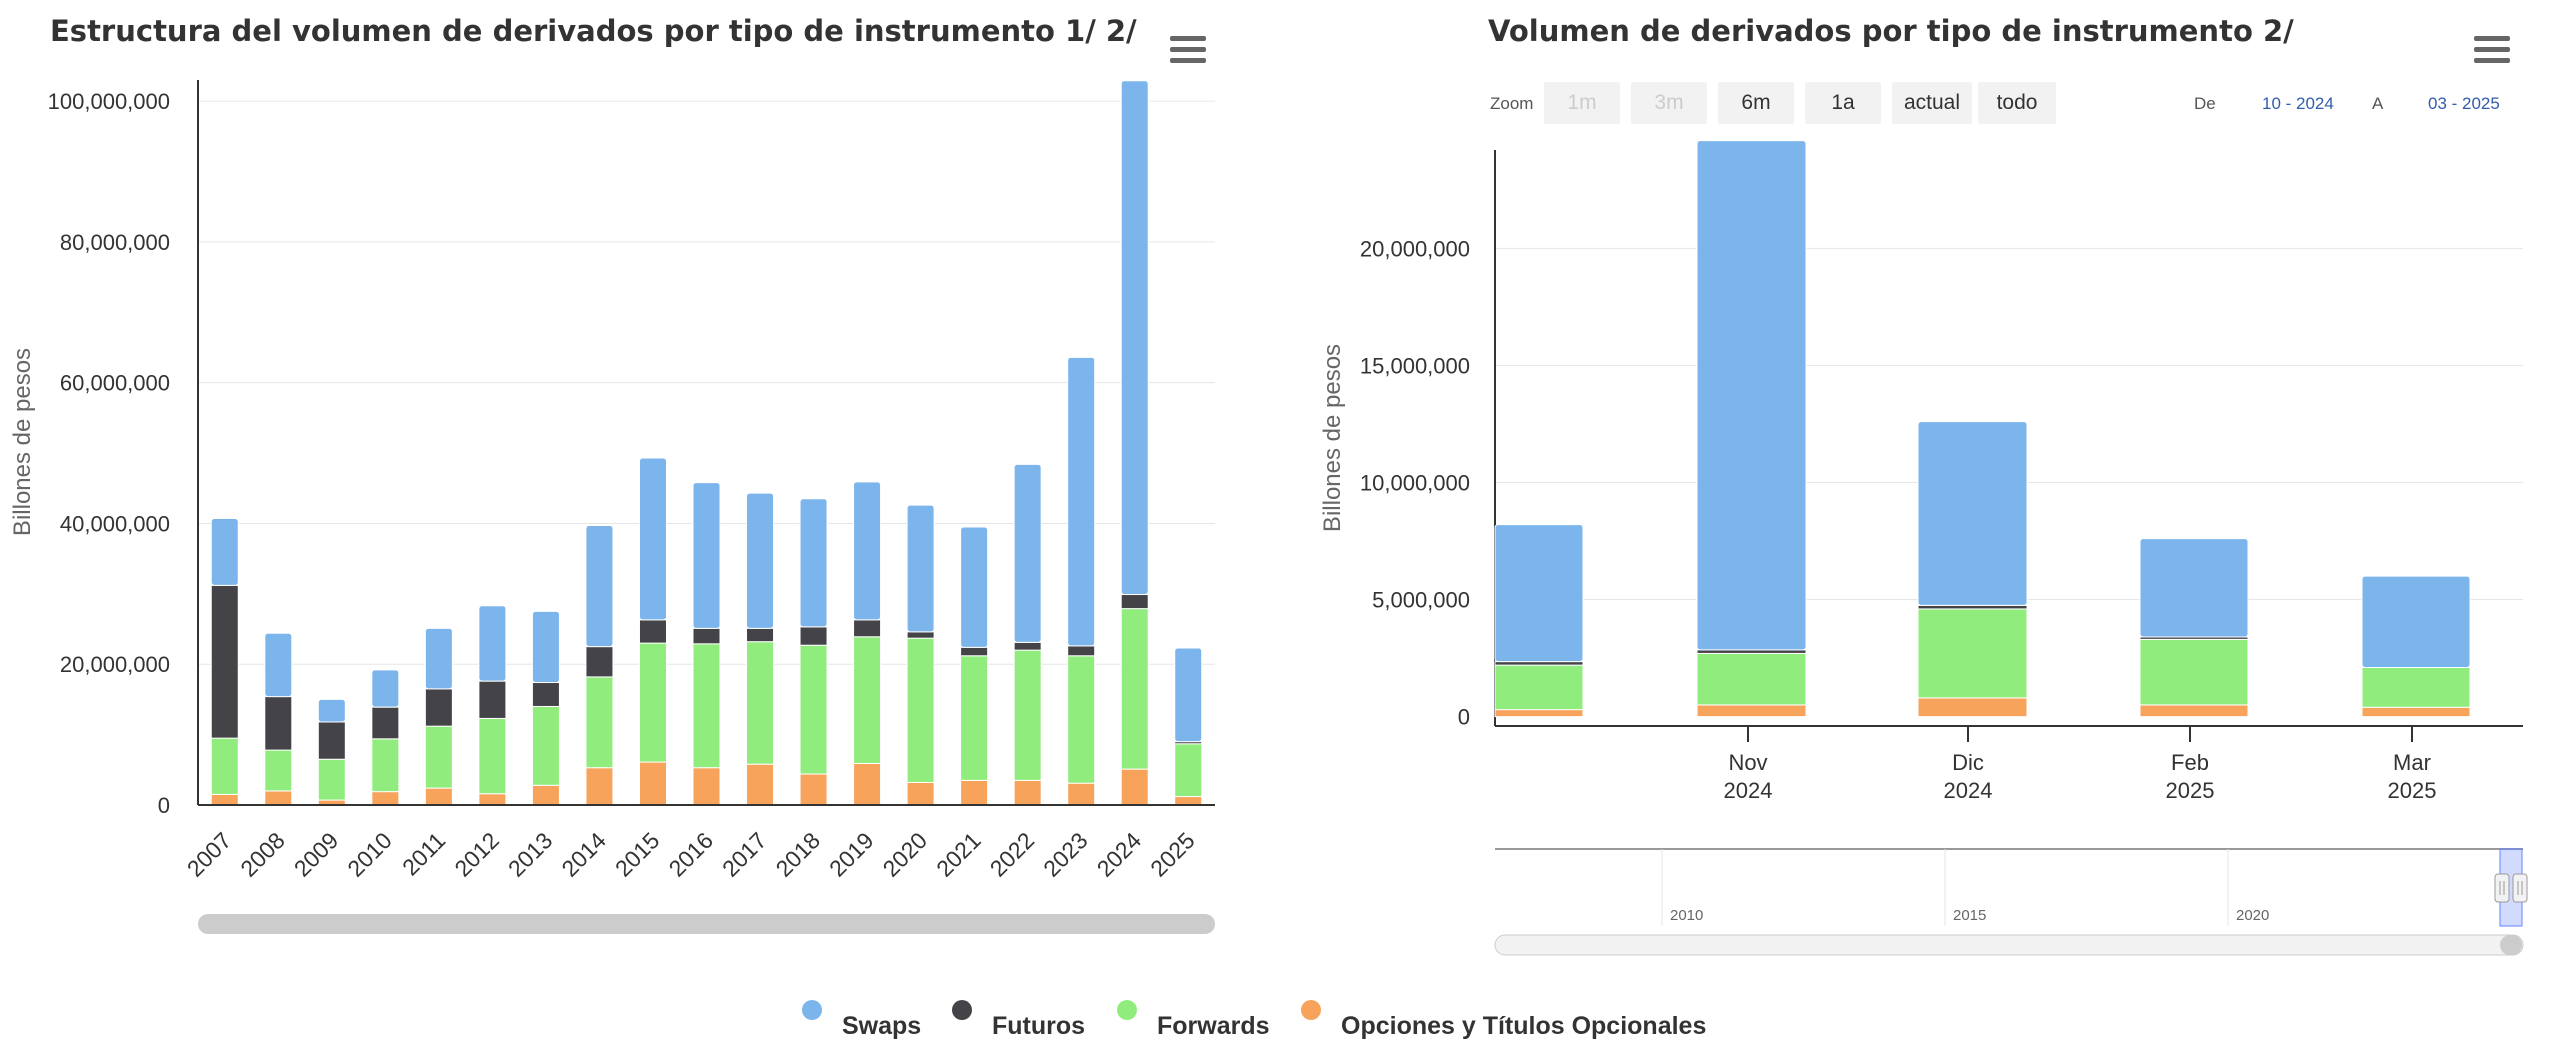 This screenshot has width=2560, height=1058. Describe the element at coordinates (1756, 103) in the screenshot. I see `zoom-button-6m: 6m` at that location.